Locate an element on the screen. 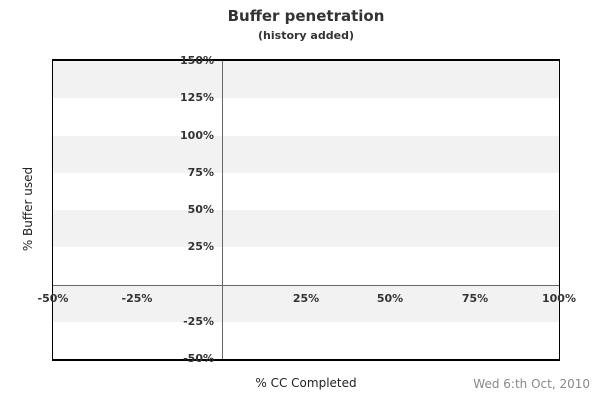 Image resolution: width=600 pixels, height=400 pixels. x-axis-title: % CC Completed is located at coordinates (306, 383).